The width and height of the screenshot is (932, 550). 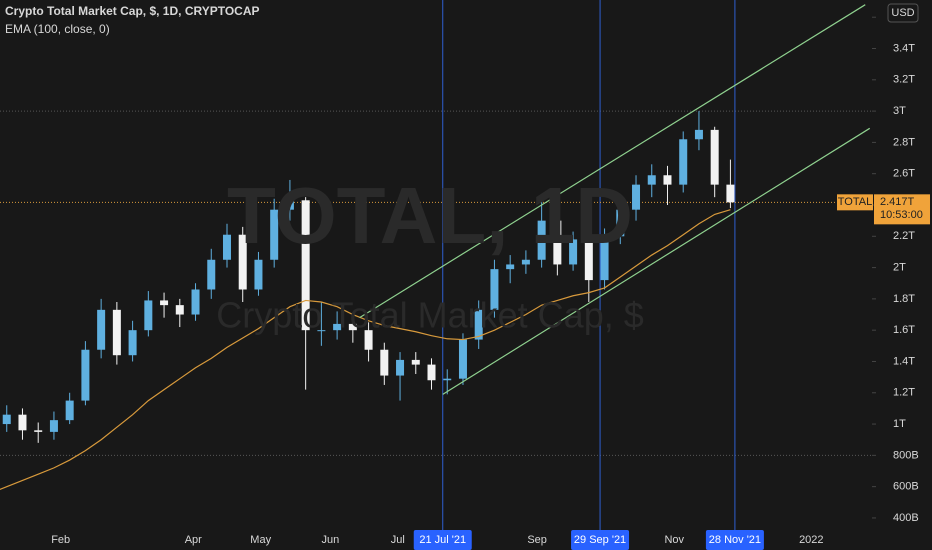 I want to click on x-tick-label: Sep, so click(x=537, y=540).